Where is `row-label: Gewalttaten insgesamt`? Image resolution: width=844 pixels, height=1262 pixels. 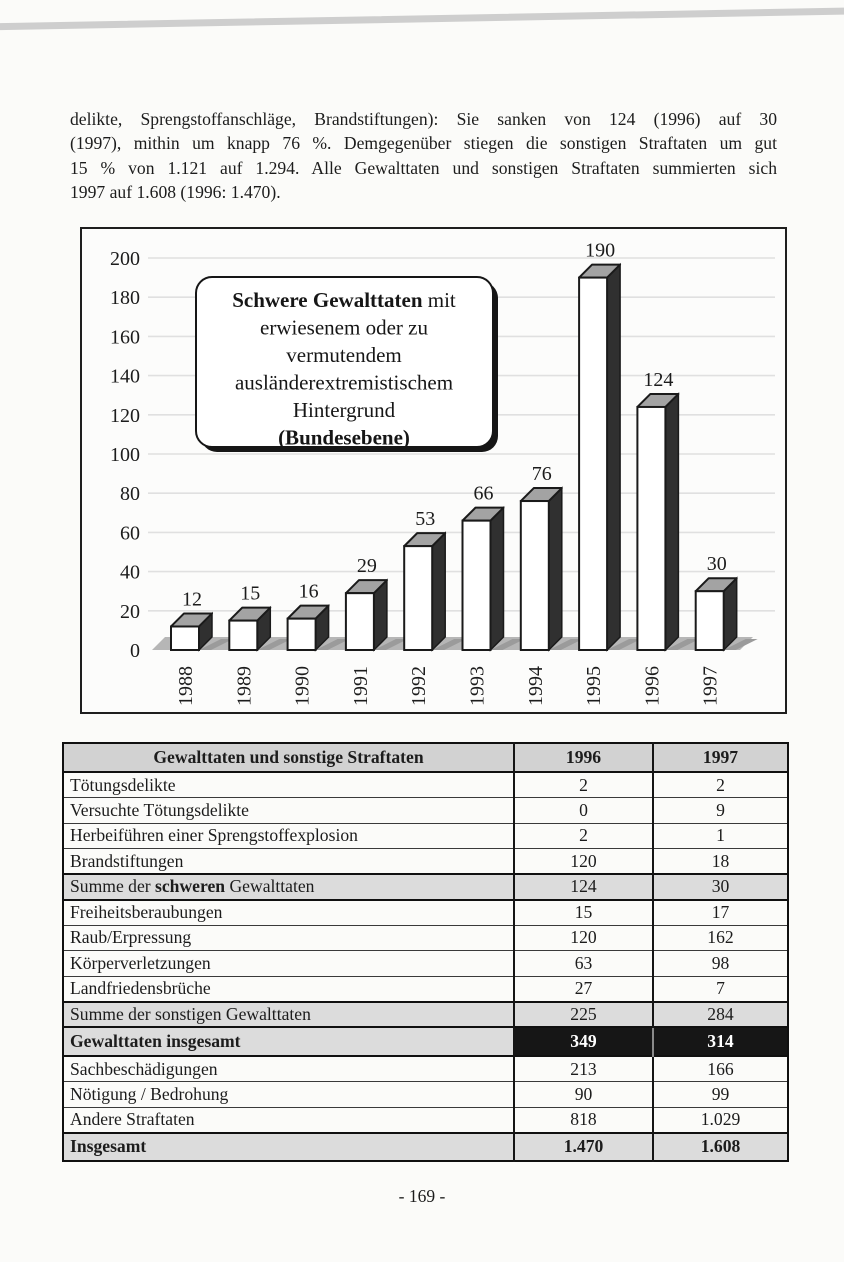
row-label: Gewalttaten insgesamt is located at coordinates (288, 1041).